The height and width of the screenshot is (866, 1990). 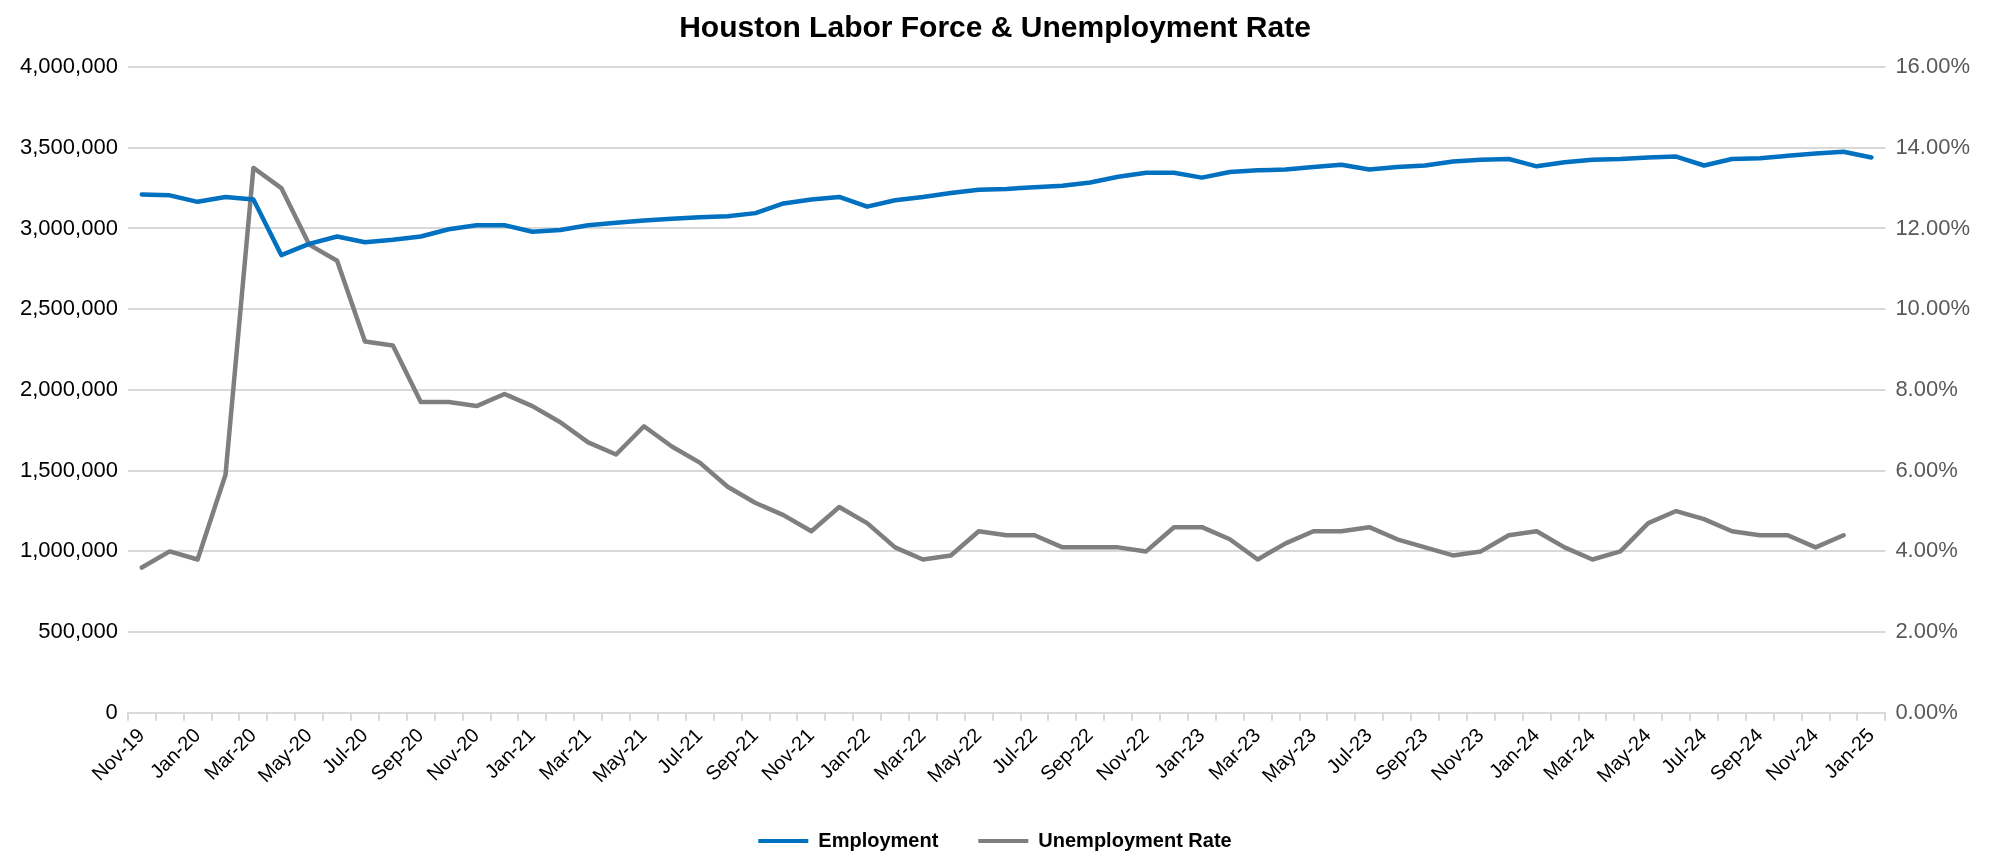 I want to click on y2-tick-label: 8.00%, so click(x=1926, y=388).